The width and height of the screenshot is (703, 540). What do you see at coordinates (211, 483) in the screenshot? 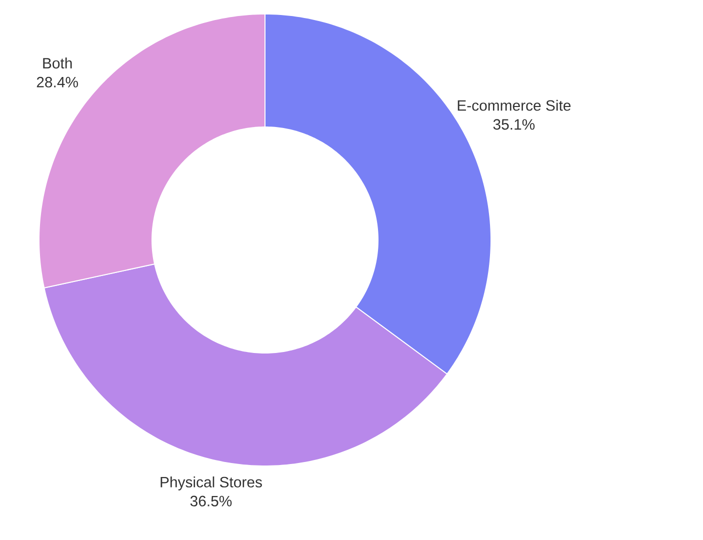
I see `slice-label: Physical Stores` at bounding box center [211, 483].